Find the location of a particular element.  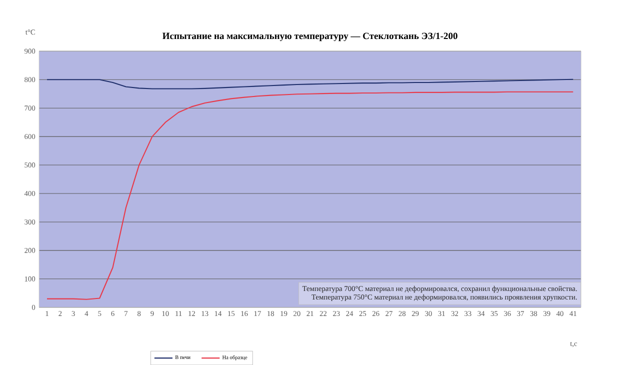

chart-title: Испытание на максимальную температуру — Стеклоткань ЭЗ/1-200 is located at coordinates (310, 37).